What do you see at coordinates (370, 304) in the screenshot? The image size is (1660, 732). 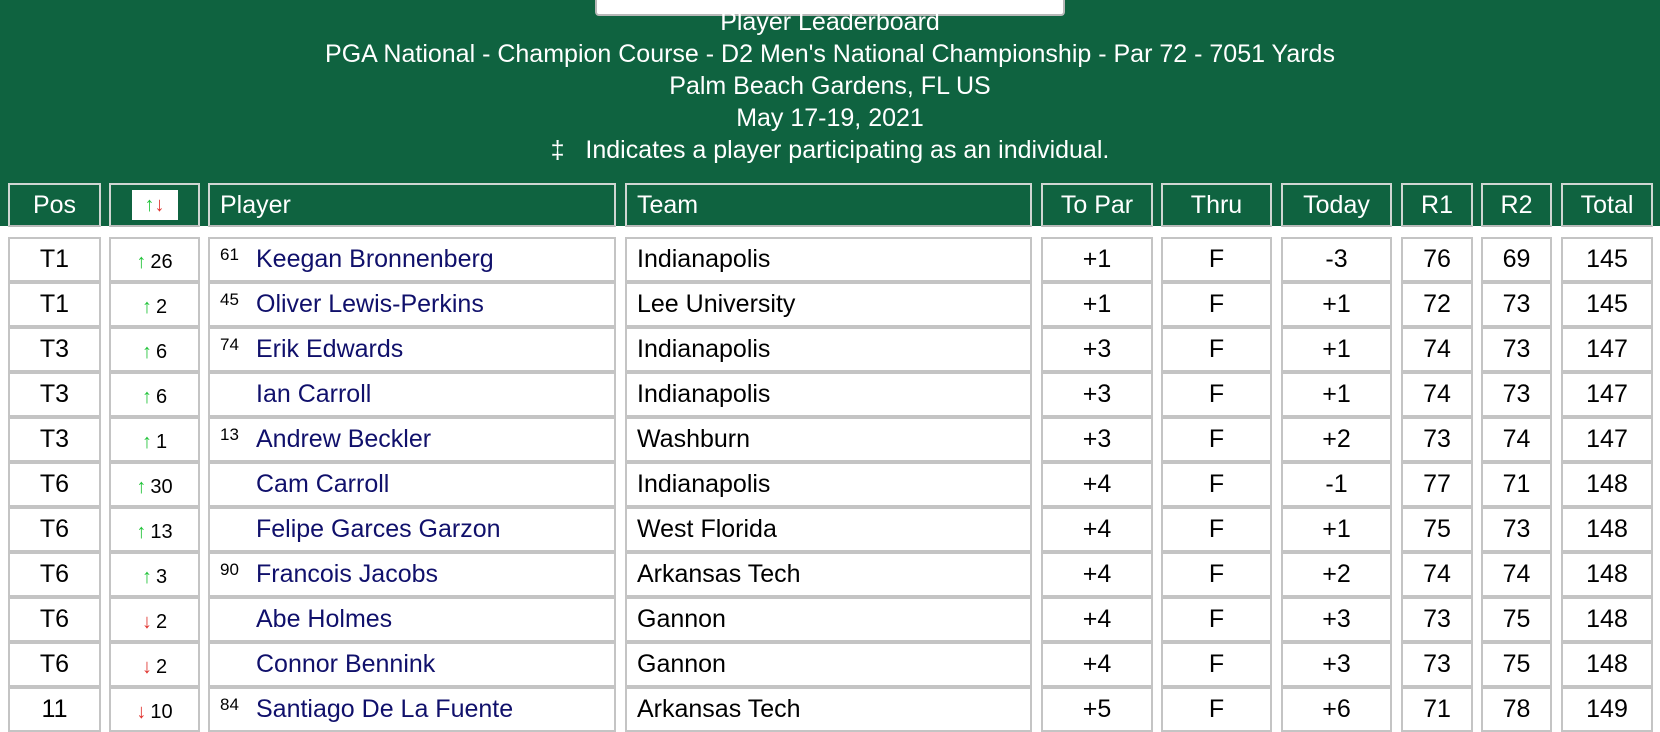 I see `player-link: Oliver Lewis-Perkins` at bounding box center [370, 304].